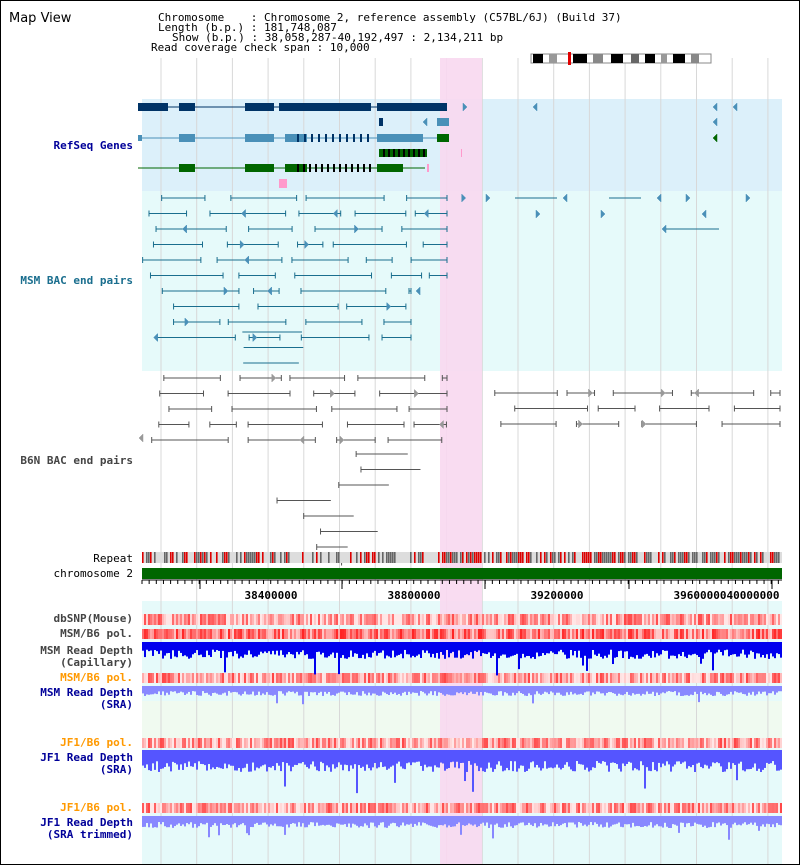 The width and height of the screenshot is (800, 865). What do you see at coordinates (76, 460) in the screenshot?
I see `label-b6n-bac: B6N BAC end pairs` at bounding box center [76, 460].